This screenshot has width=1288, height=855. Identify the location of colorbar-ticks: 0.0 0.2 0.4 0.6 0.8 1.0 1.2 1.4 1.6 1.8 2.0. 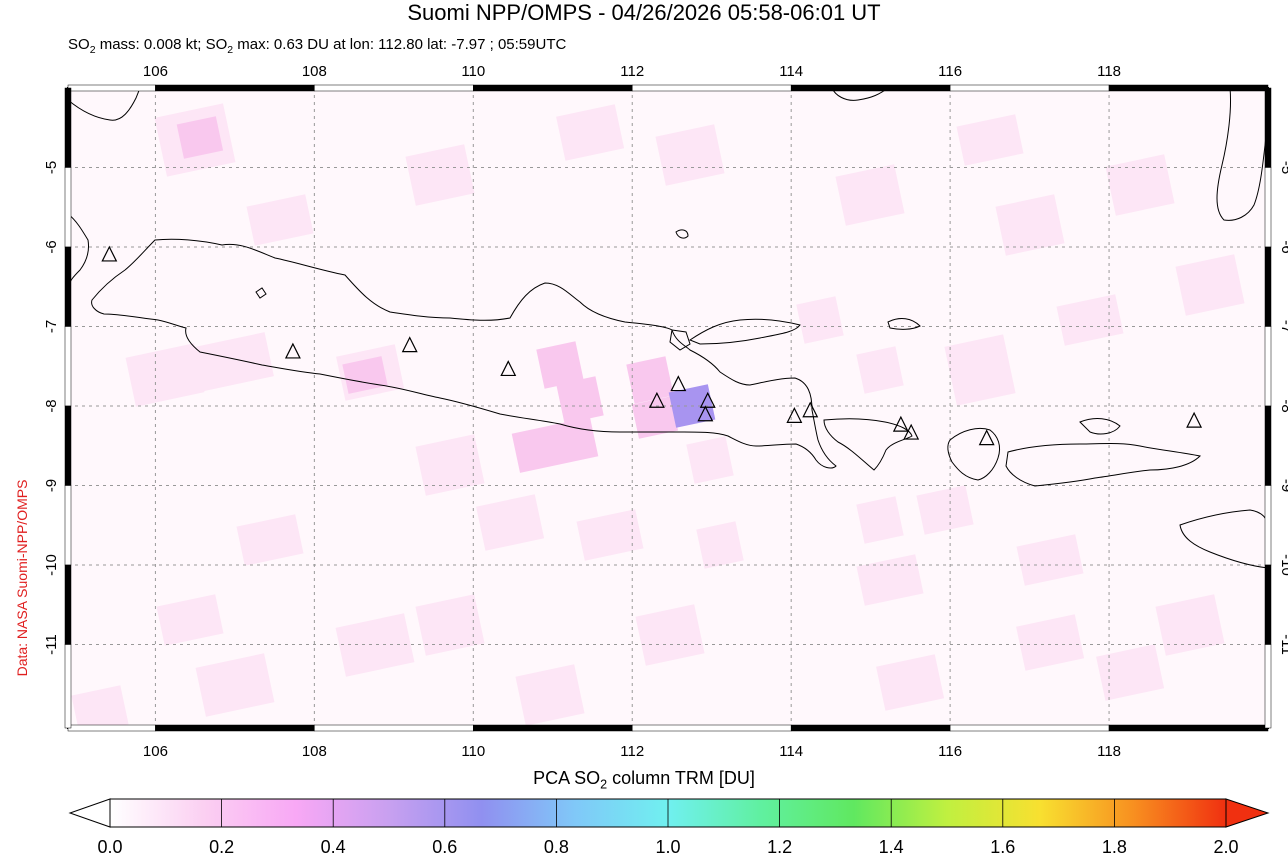
(668, 827).